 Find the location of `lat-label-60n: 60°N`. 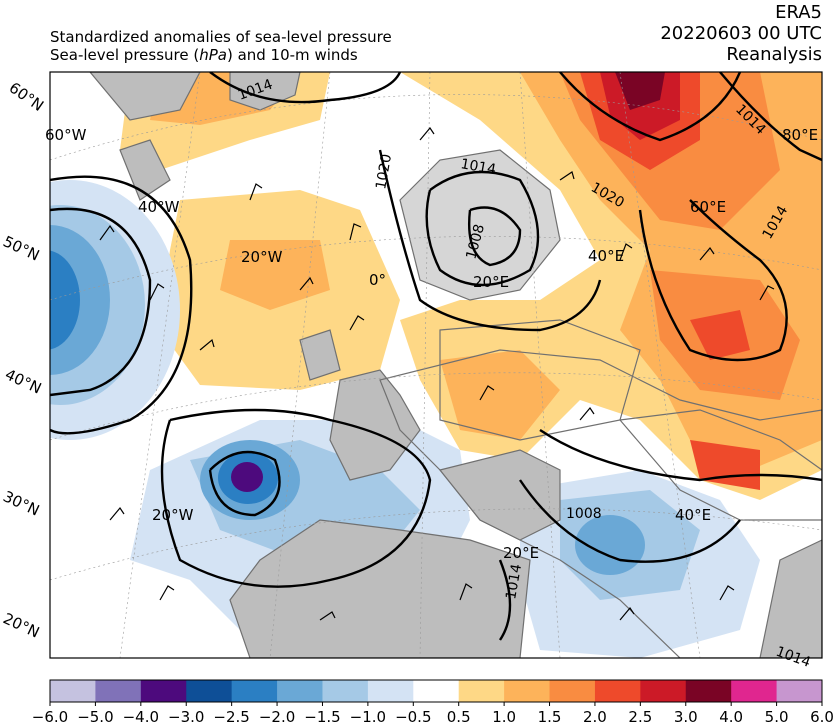

lat-label-60n: 60°N is located at coordinates (26, 97).